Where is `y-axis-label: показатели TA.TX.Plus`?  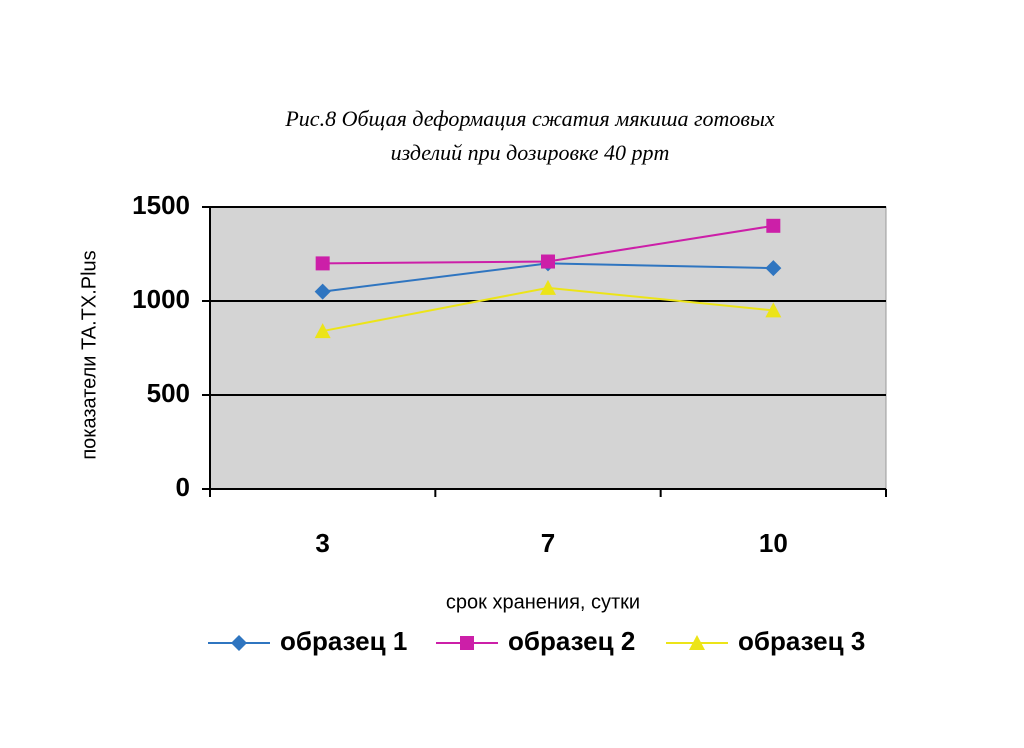
y-axis-label: показатели TA.TX.Plus is located at coordinates (89, 354).